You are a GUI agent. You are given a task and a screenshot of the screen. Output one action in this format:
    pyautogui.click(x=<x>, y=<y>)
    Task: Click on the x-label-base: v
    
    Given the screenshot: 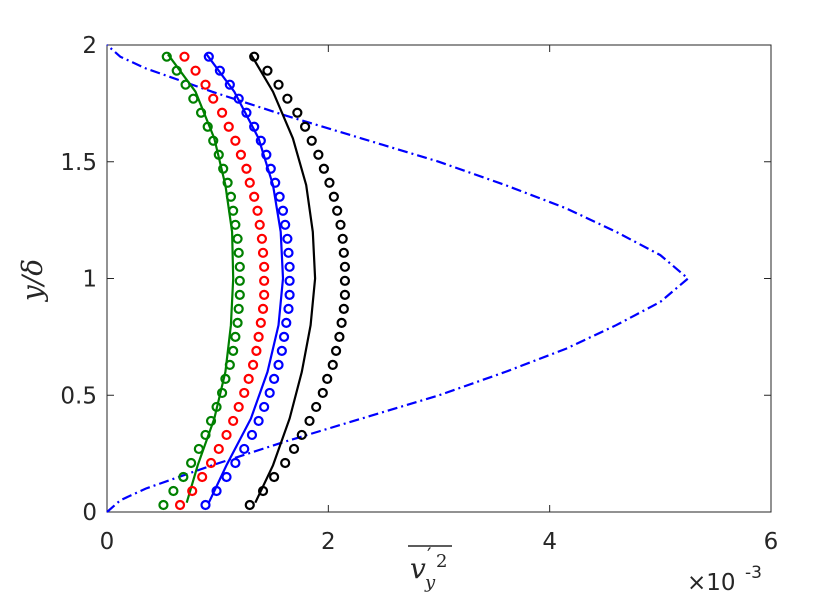 What is the action you would take?
    pyautogui.click(x=418, y=568)
    